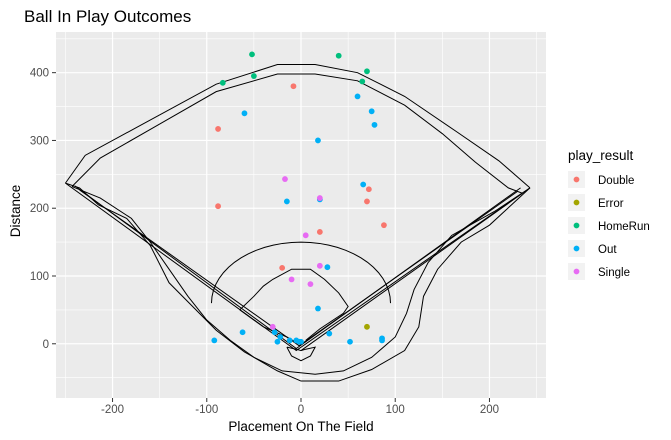  Describe the element at coordinates (489, 410) in the screenshot. I see `x-tick-label: 200` at that location.